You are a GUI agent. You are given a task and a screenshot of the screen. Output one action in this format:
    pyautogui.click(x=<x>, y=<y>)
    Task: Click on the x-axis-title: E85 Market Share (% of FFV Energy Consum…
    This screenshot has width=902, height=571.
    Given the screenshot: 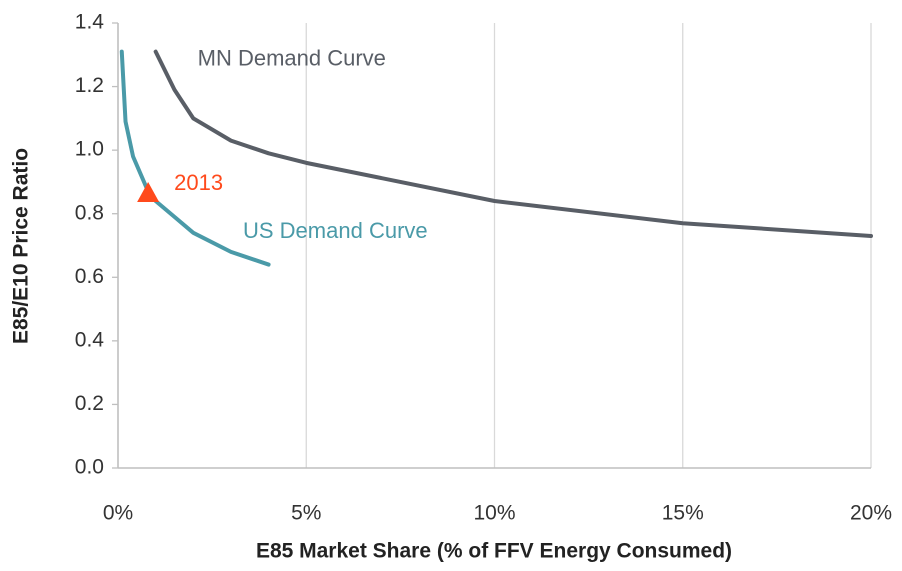 What is the action you would take?
    pyautogui.click(x=494, y=551)
    